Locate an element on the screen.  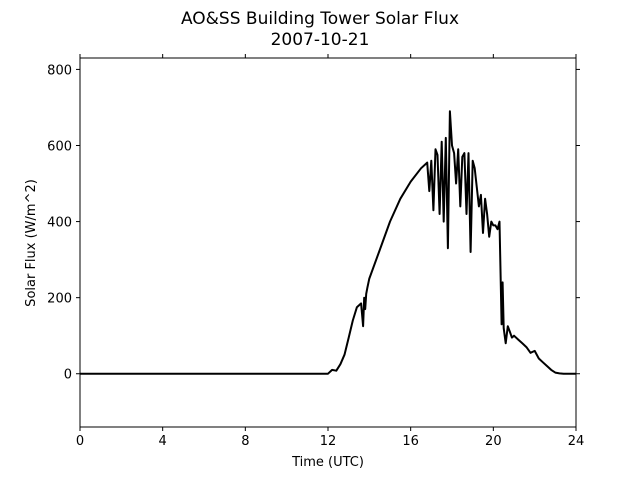
x-axis-label: Time (UTC) is located at coordinates (327, 462).